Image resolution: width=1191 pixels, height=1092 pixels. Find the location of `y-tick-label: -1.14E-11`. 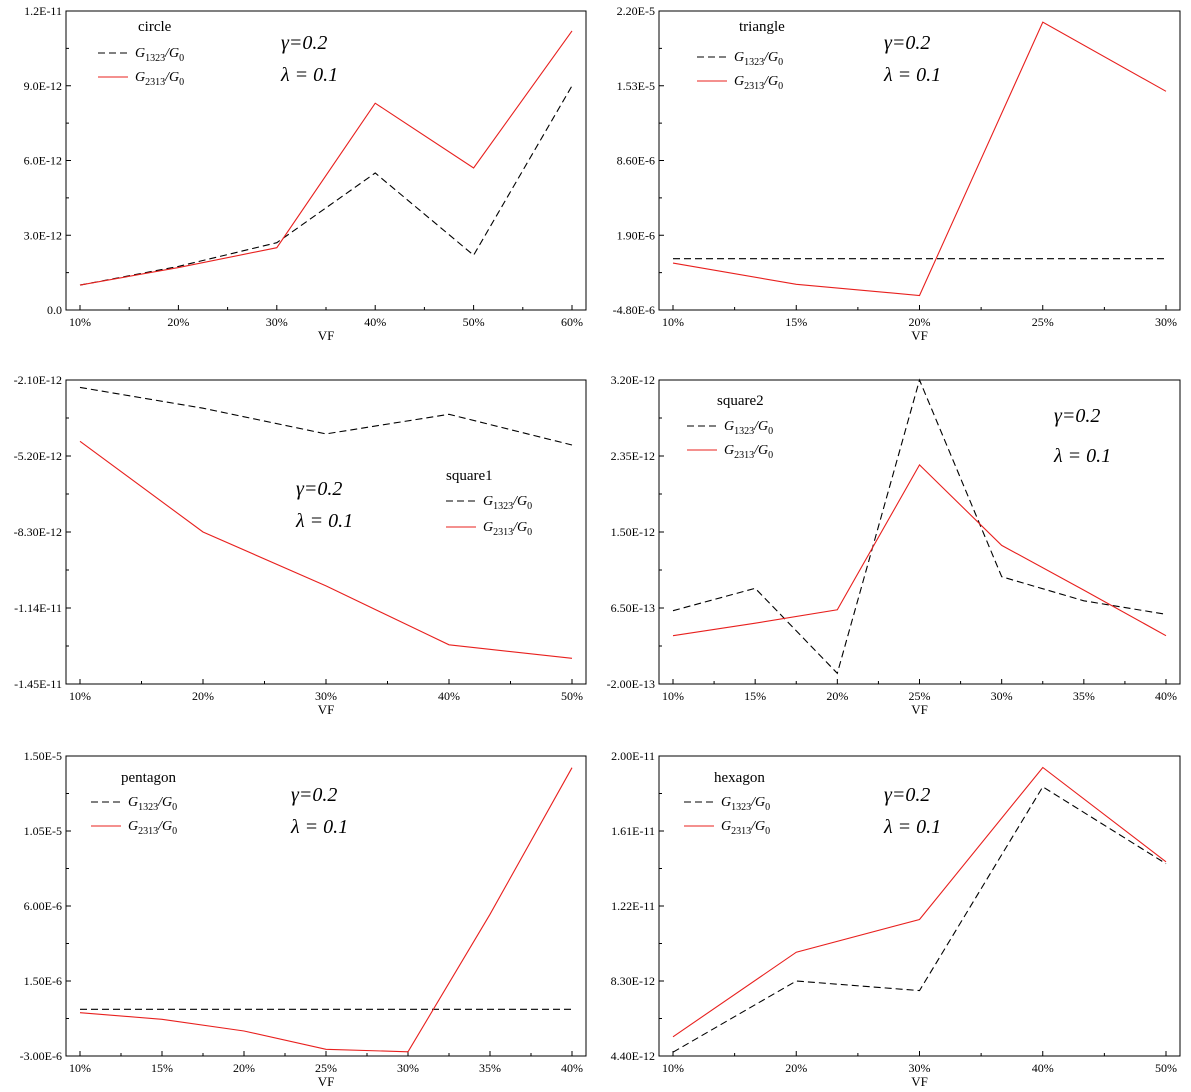

y-tick-label: -1.14E-11 is located at coordinates (38, 608).